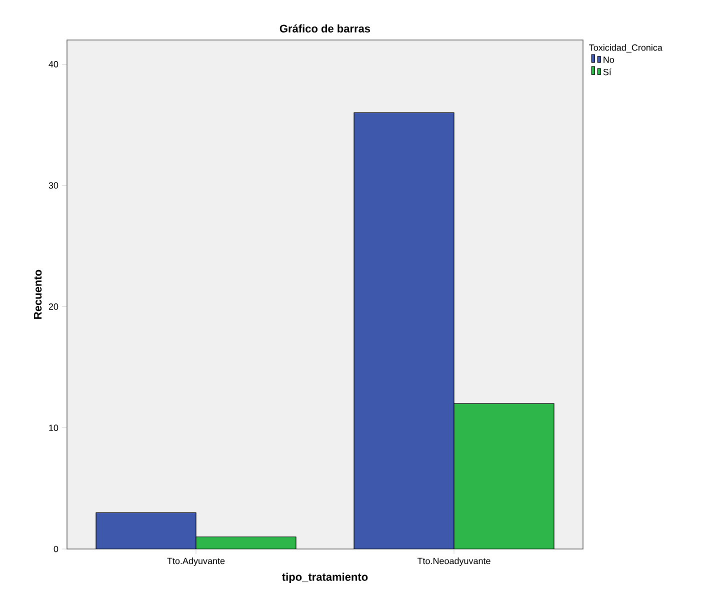 This screenshot has height=608, width=727. I want to click on y-tick-label: 20, so click(53, 306).